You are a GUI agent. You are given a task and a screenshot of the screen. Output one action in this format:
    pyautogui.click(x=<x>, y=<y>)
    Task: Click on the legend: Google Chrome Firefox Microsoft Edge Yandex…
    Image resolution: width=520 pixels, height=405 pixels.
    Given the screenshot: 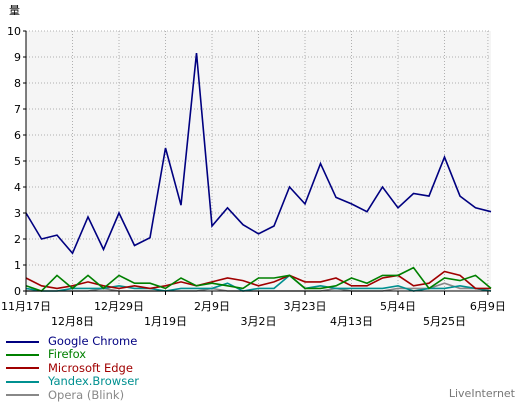 What is the action you would take?
    pyautogui.click(x=73, y=368)
    